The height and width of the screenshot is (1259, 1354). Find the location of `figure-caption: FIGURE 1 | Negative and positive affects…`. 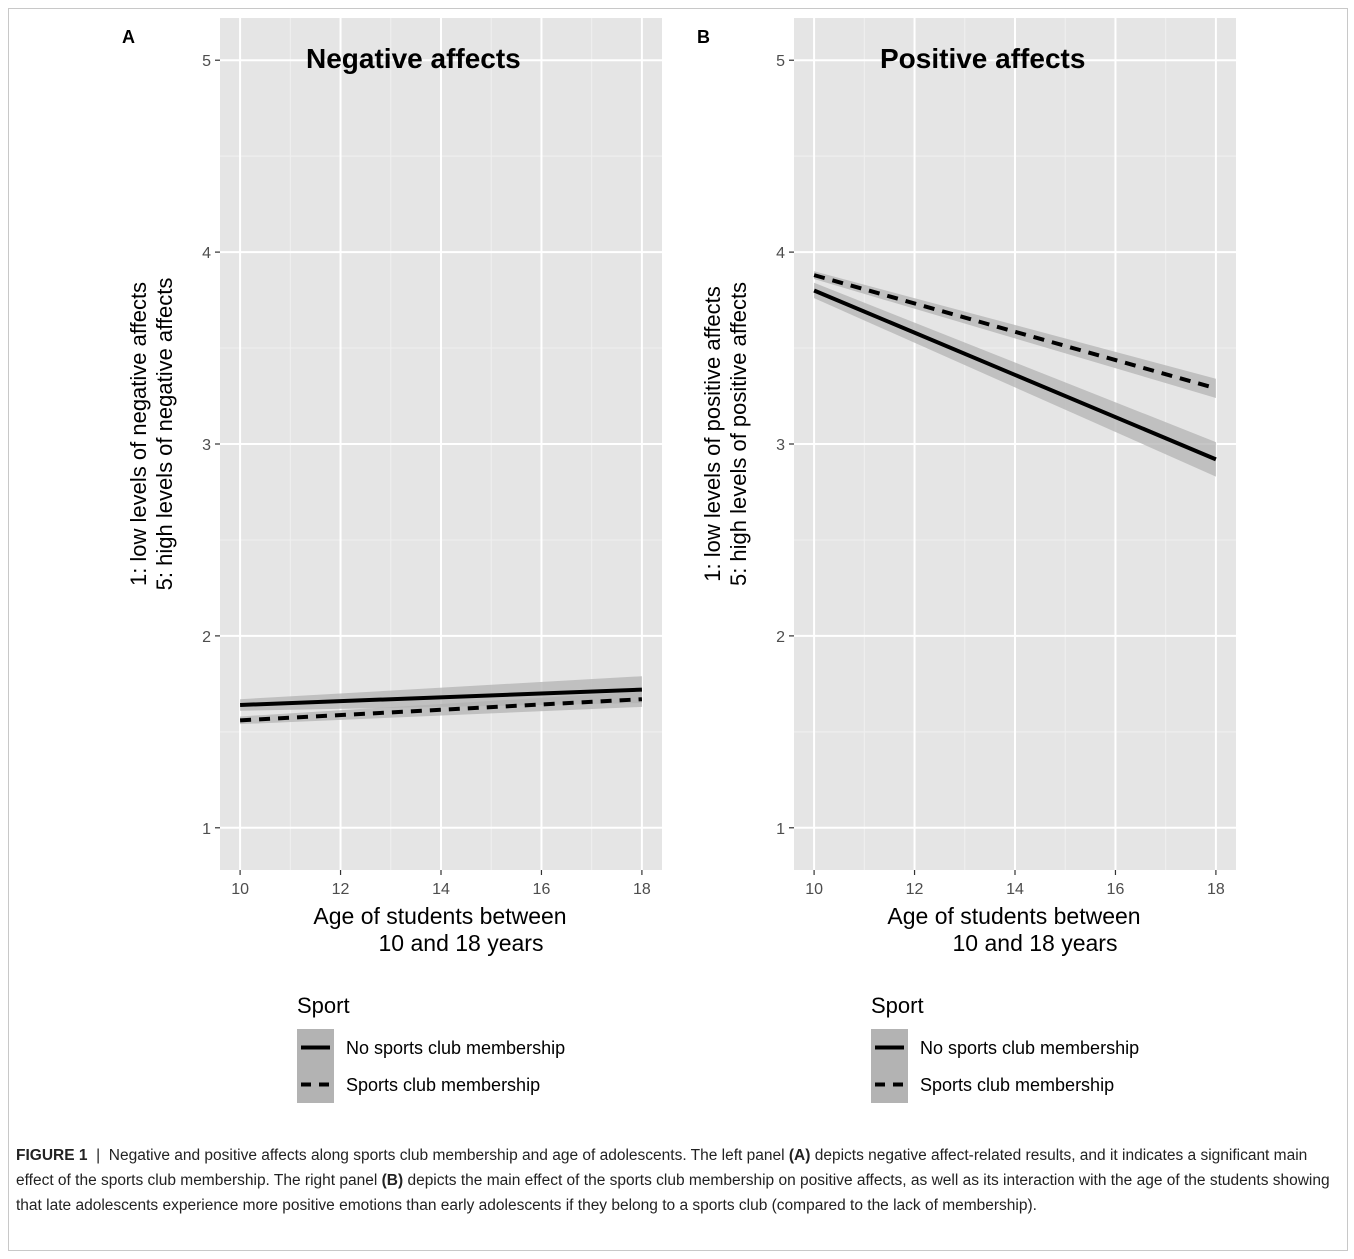

figure-caption: FIGURE 1 | Negative and positive affects… is located at coordinates (677, 1180).